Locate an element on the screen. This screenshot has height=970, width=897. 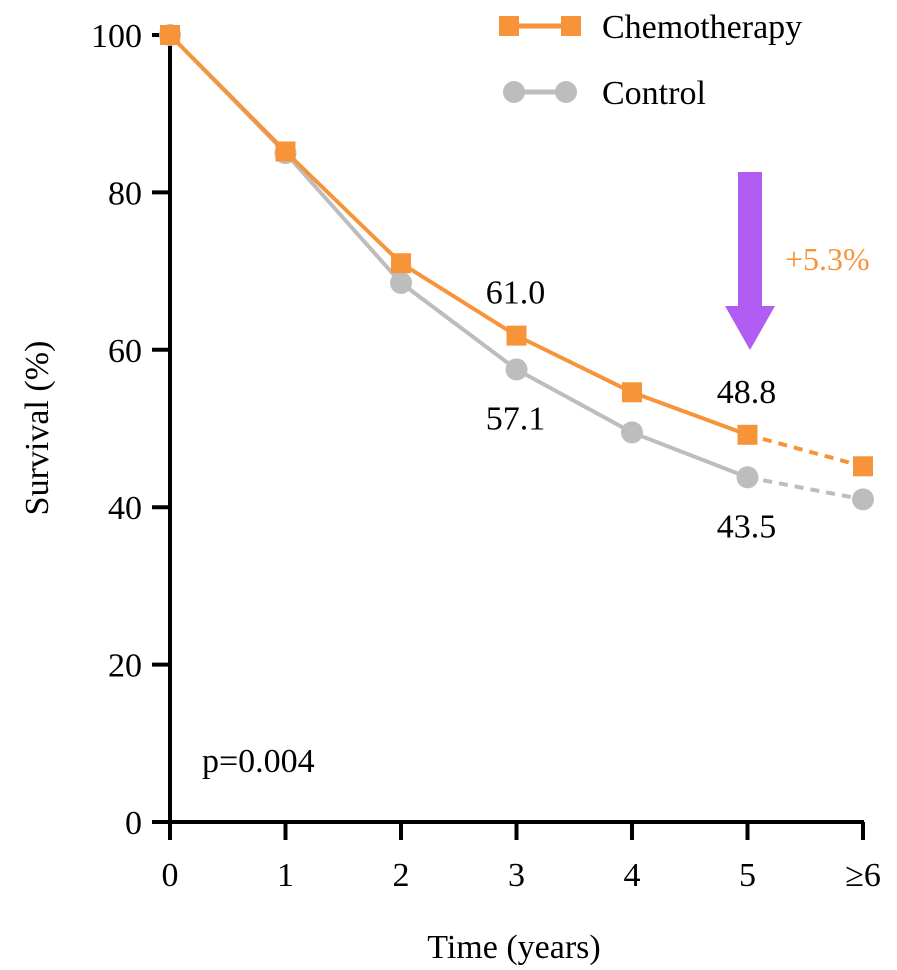
y-axis-label: Survival (%) is located at coordinates (37, 428).